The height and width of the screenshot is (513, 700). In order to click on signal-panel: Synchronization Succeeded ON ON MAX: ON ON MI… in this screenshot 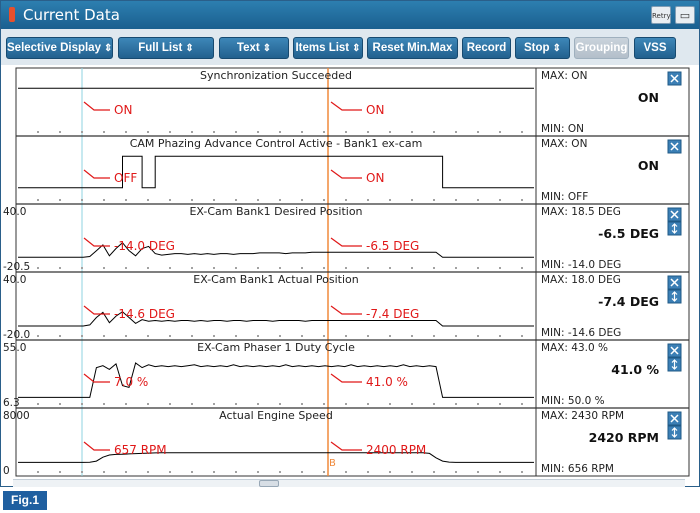, I will do `click(350, 102)`.